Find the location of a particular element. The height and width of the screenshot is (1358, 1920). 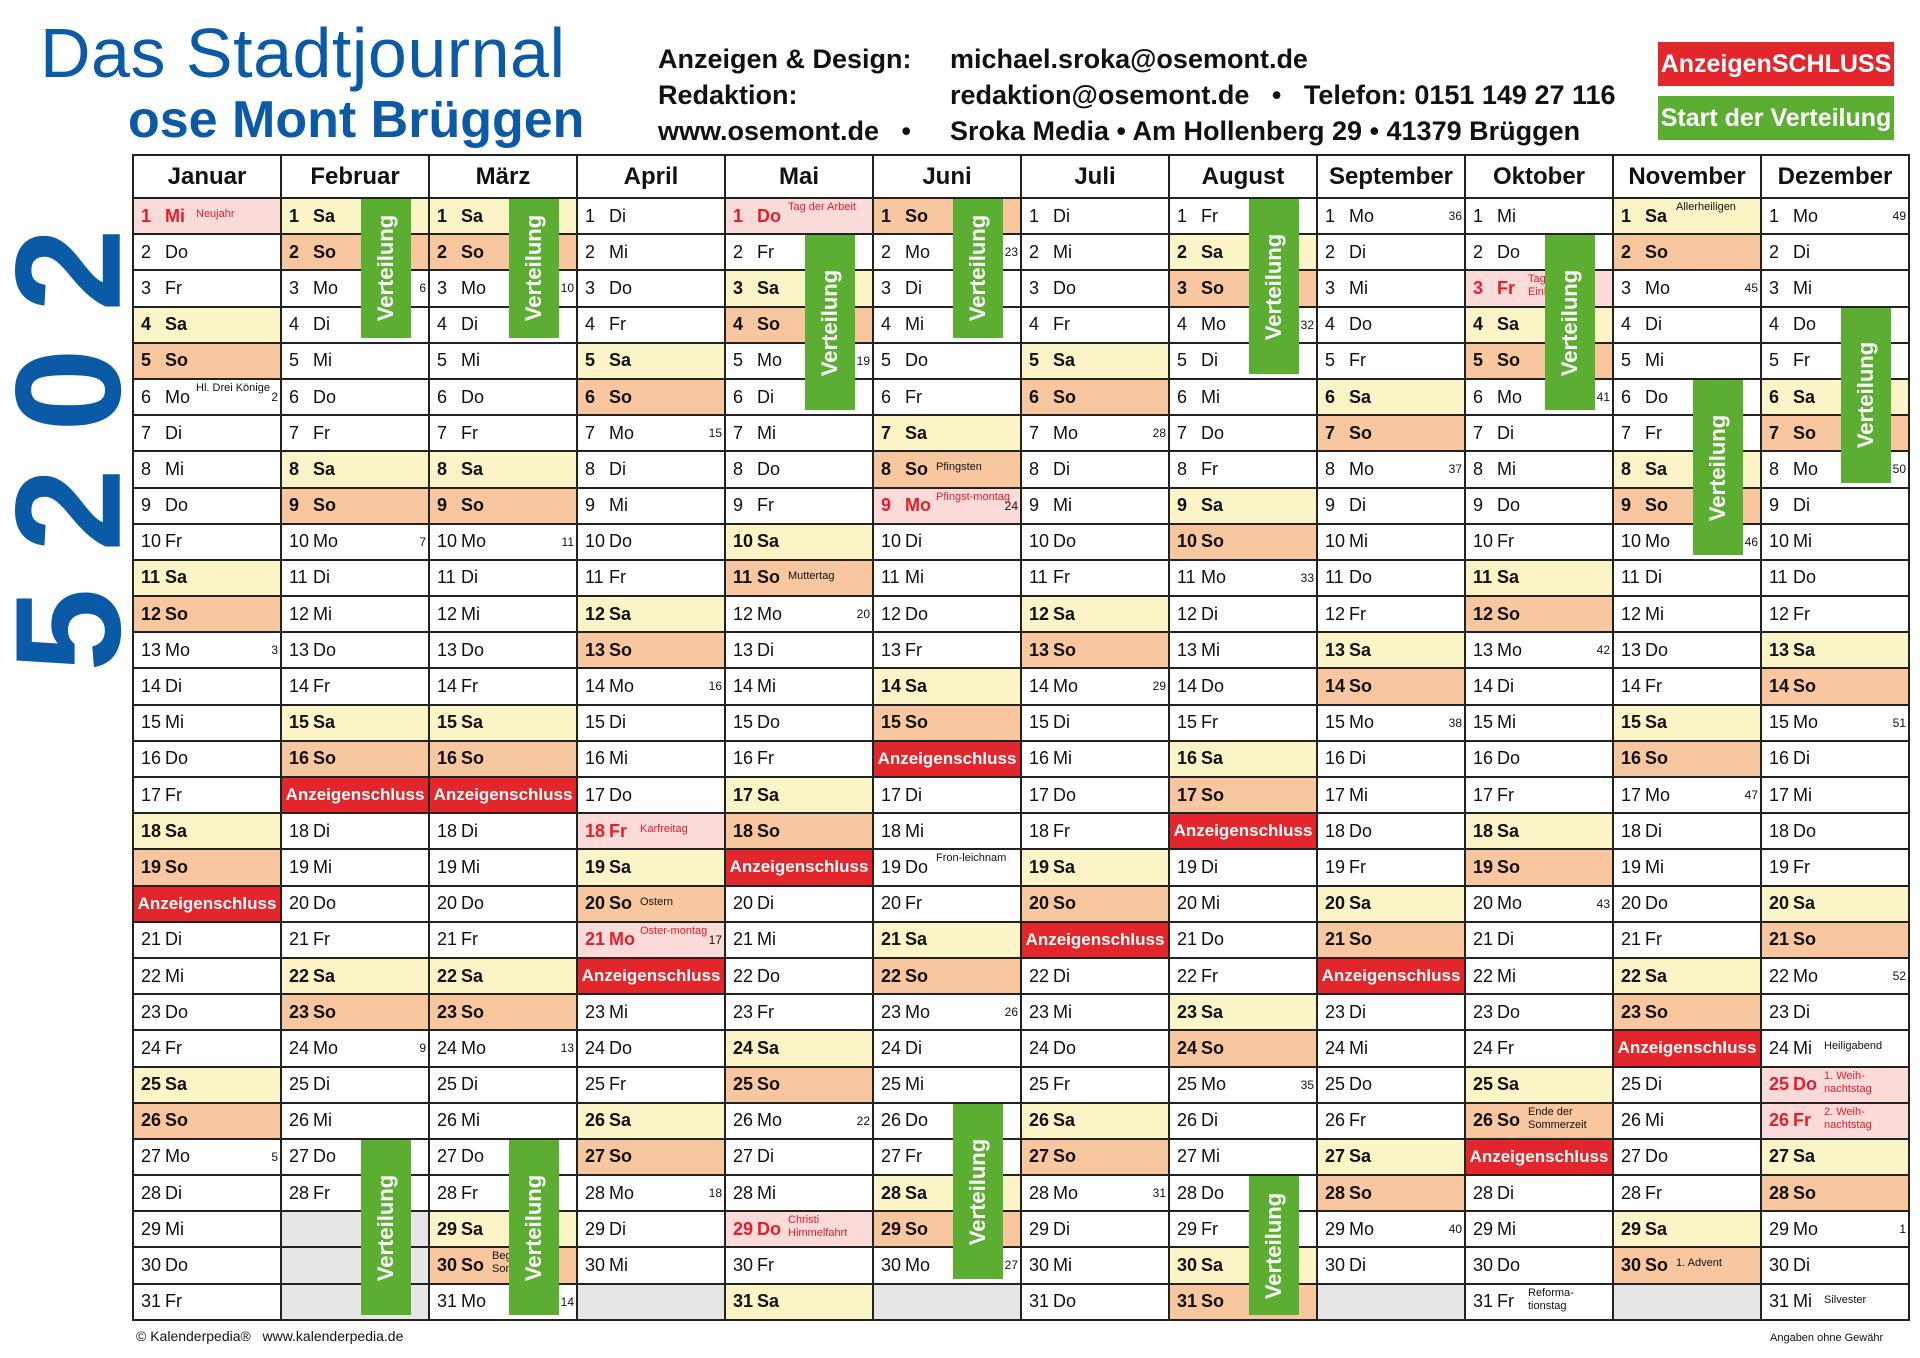

week-number: 42 is located at coordinates (1603, 650).